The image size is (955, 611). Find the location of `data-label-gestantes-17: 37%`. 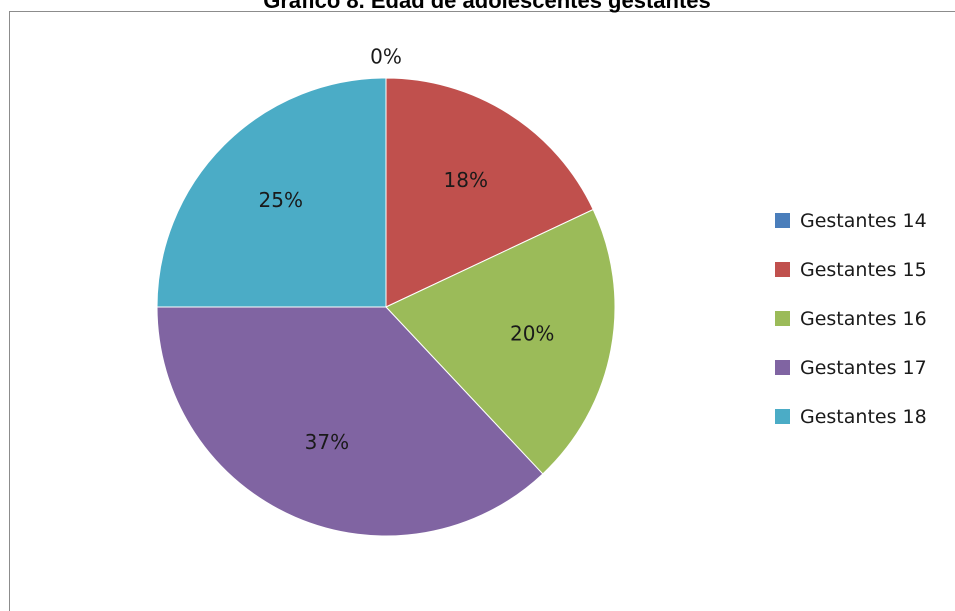

data-label-gestantes-17: 37% is located at coordinates (327, 442).